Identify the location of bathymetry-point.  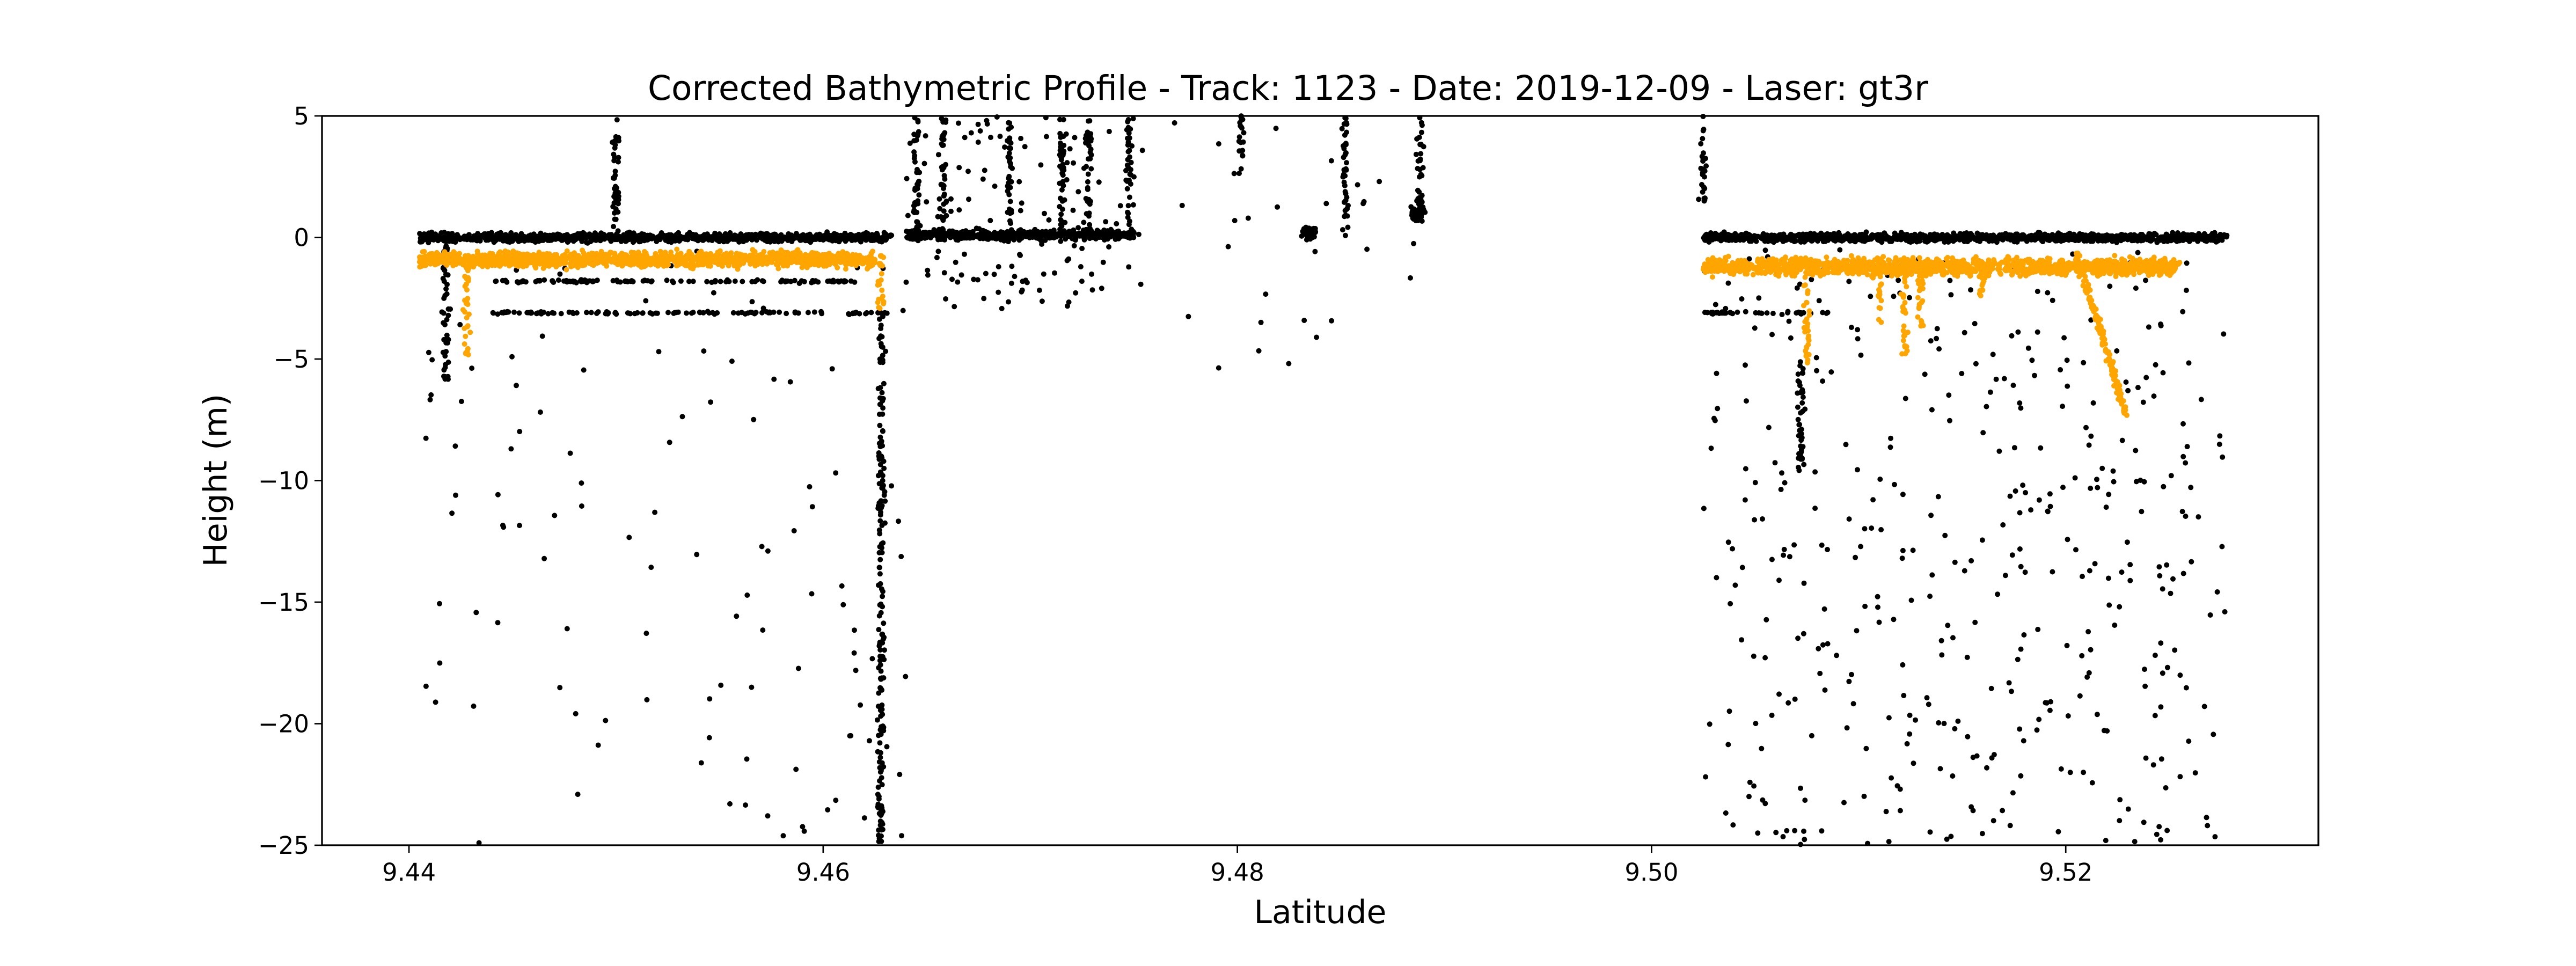
(677, 249).